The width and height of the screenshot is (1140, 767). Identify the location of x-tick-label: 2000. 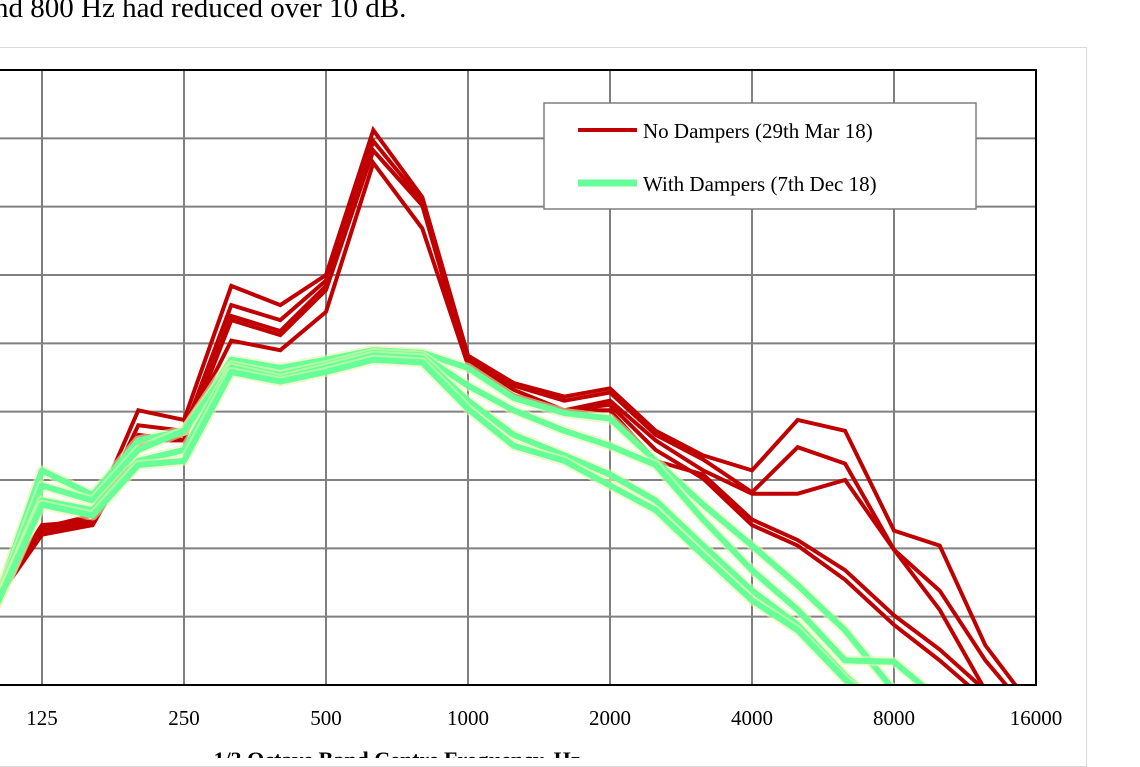
(610, 718).